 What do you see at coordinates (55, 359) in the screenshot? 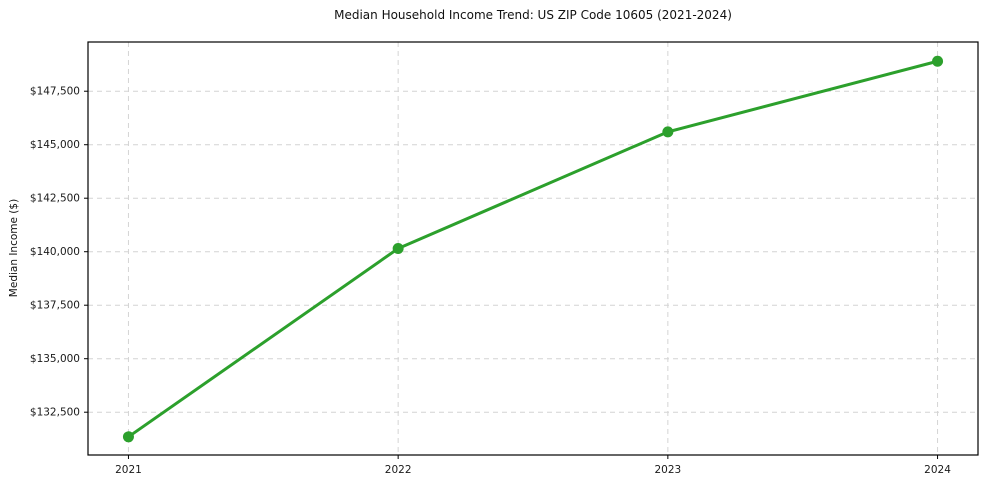
I see `y-tick-label: $135,000` at bounding box center [55, 359].